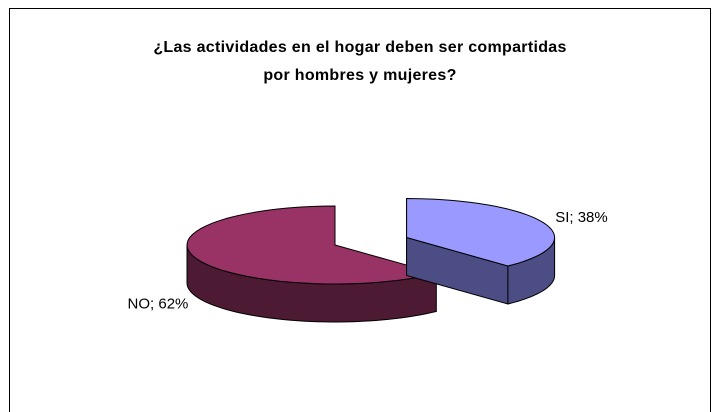 This screenshot has width=720, height=412. Describe the element at coordinates (158, 303) in the screenshot. I see `data-label: NO; 62%` at that location.